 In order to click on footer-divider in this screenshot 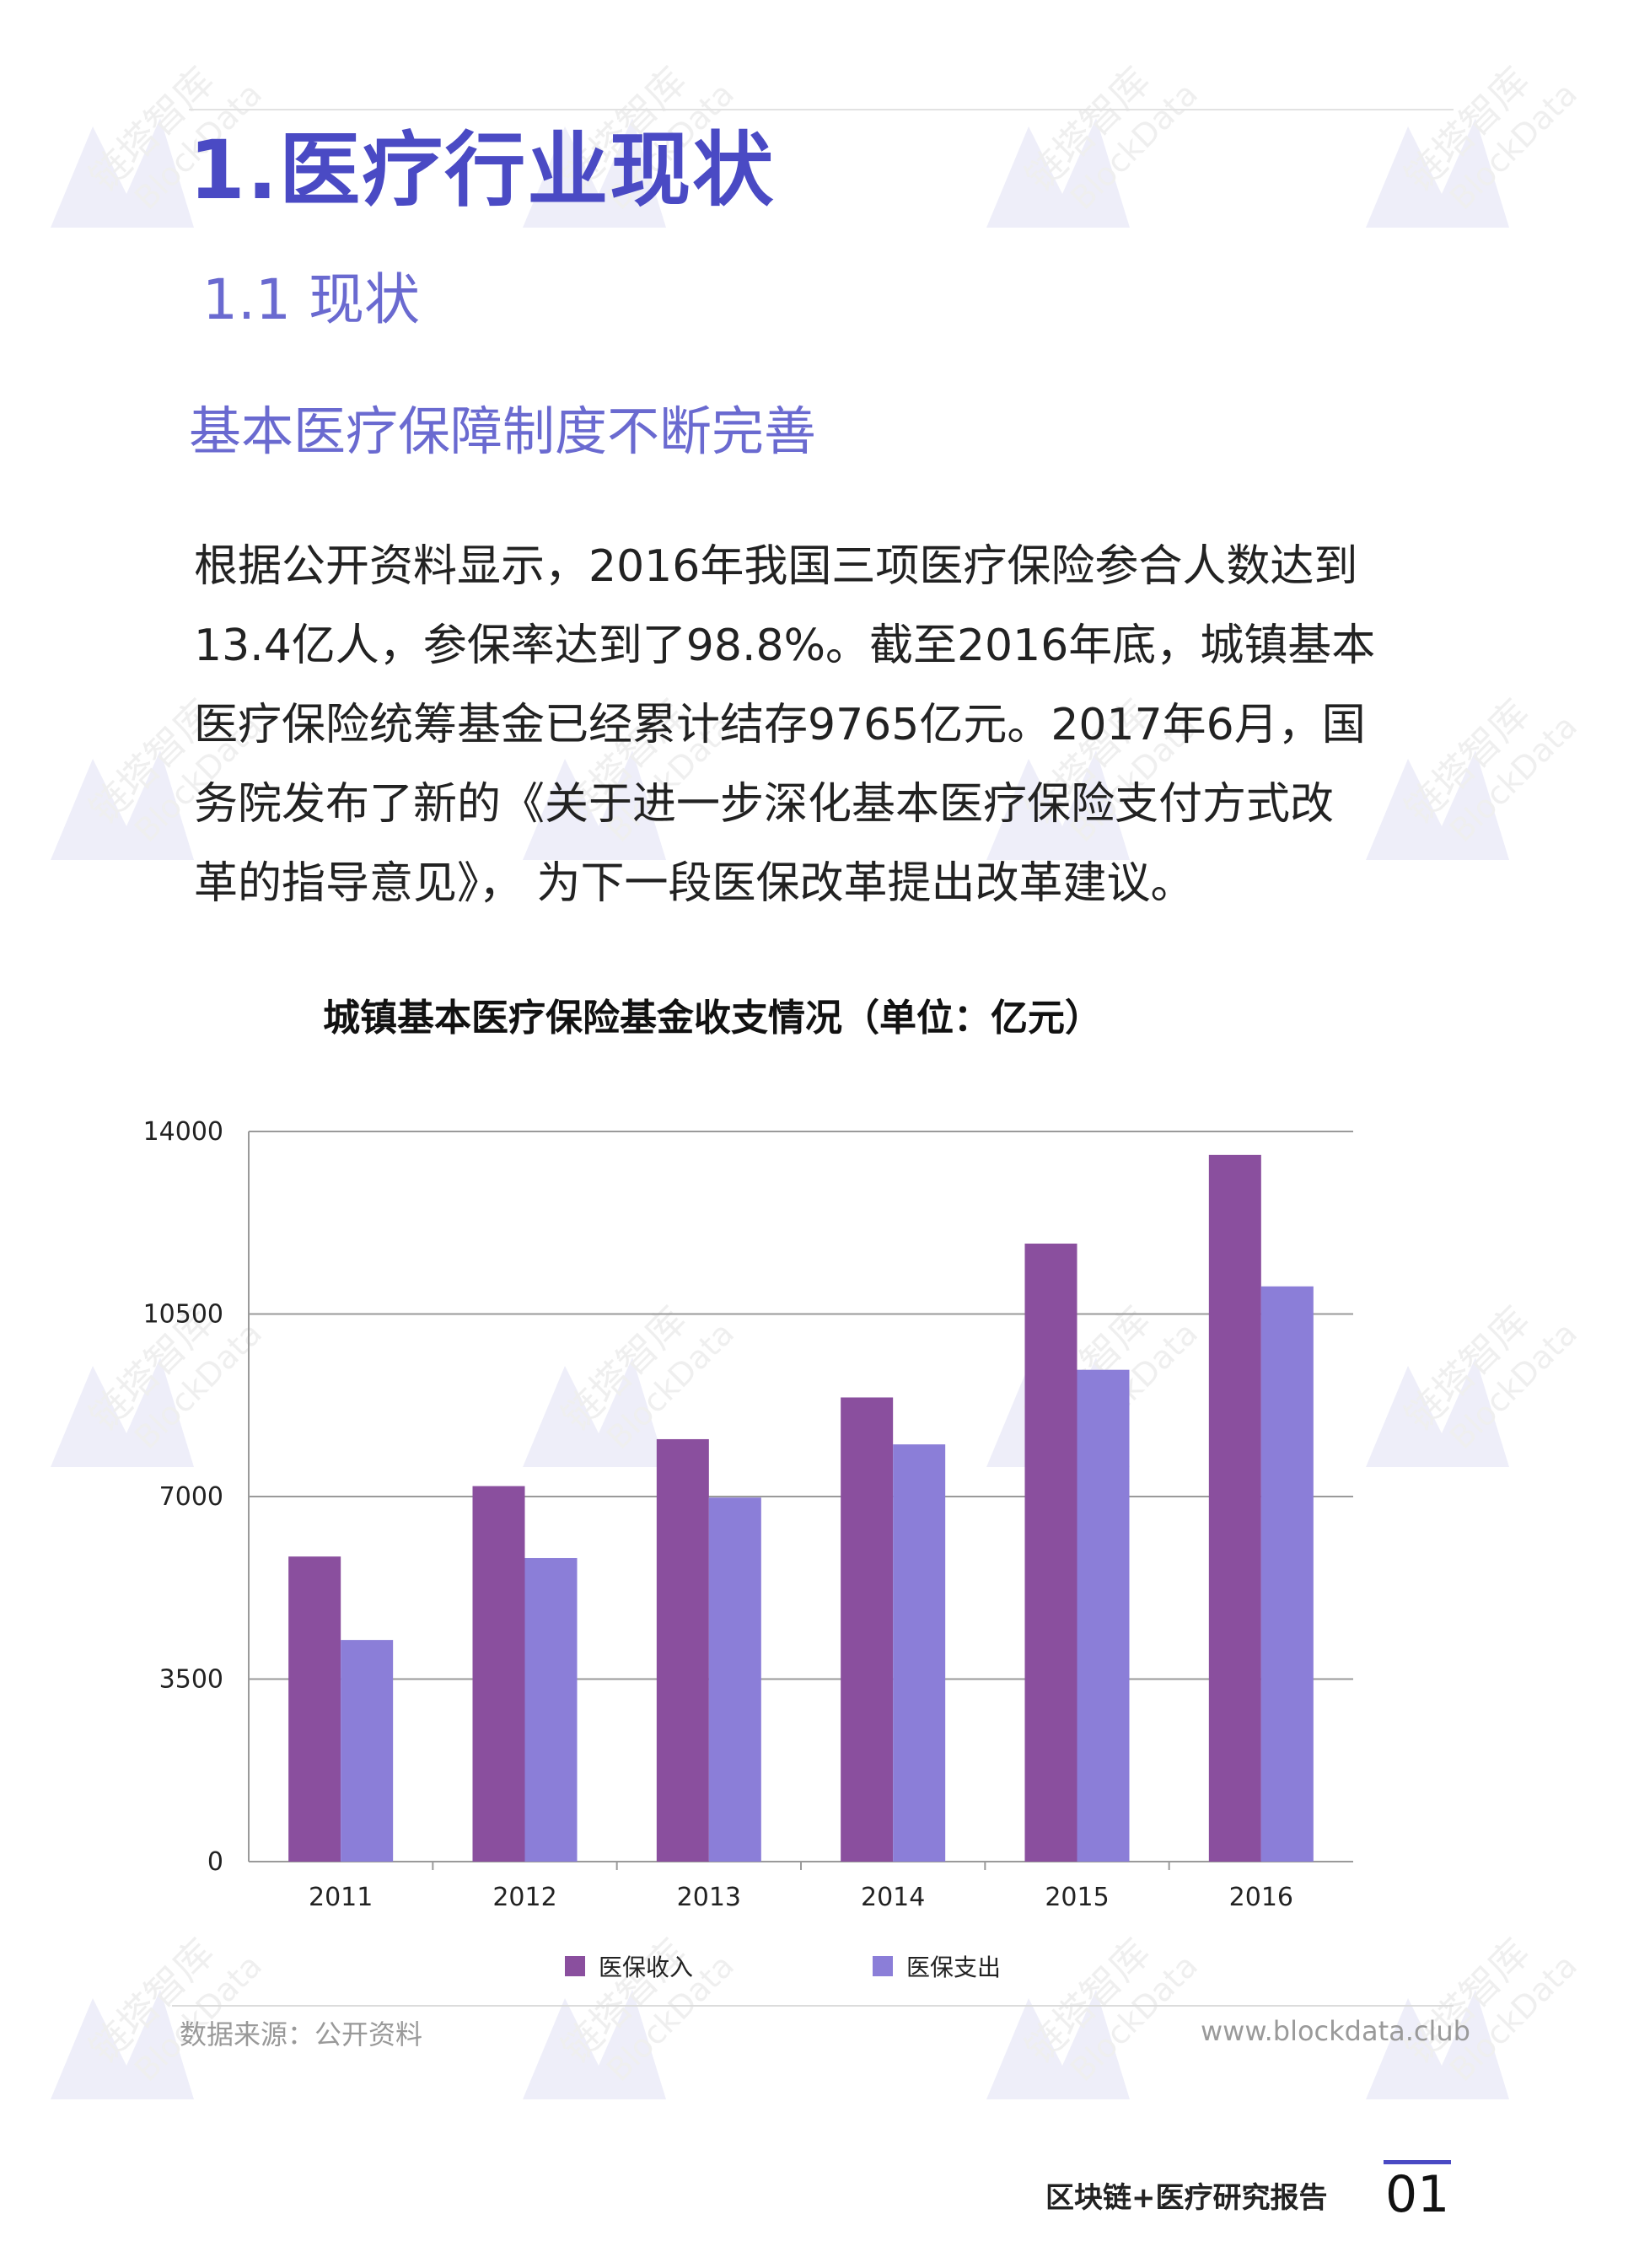, I will do `click(813, 2006)`.